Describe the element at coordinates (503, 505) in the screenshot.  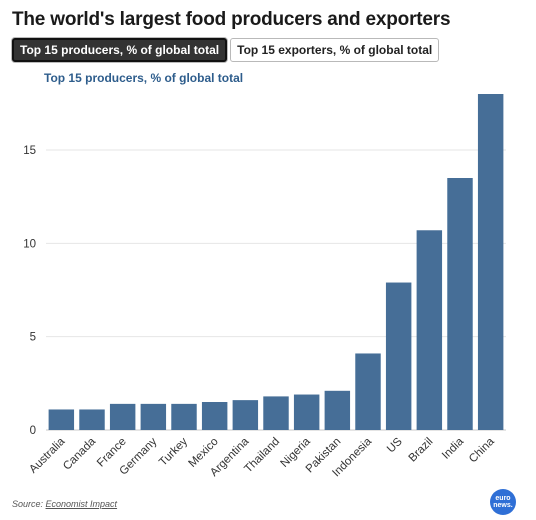
I see `logo-line-2: news.` at that location.